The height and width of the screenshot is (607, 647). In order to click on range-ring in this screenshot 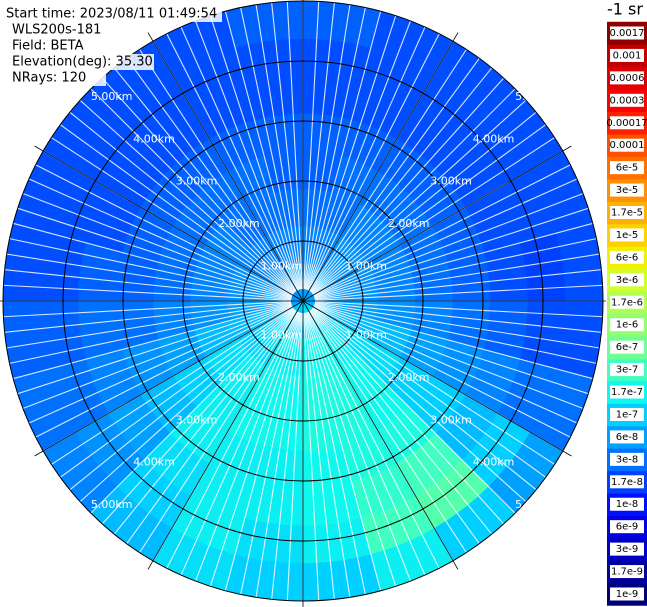, I will do `click(303, 301)`.